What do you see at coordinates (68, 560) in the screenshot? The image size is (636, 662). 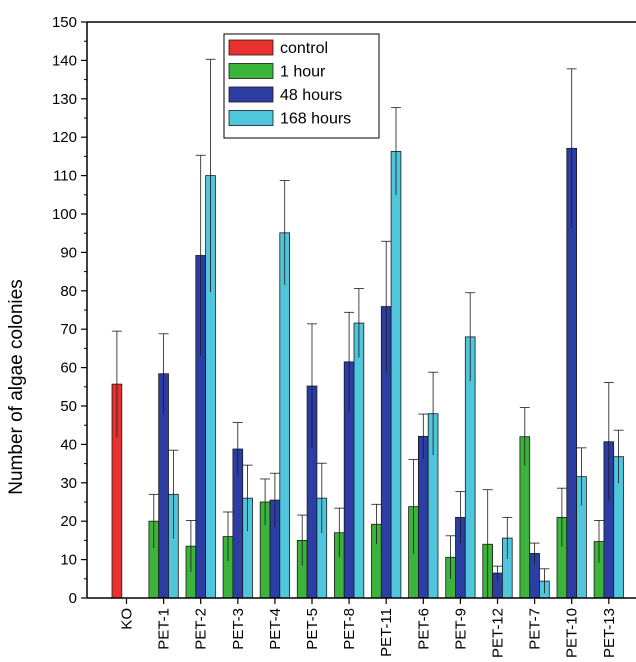 I see `y-tick-label: 10` at bounding box center [68, 560].